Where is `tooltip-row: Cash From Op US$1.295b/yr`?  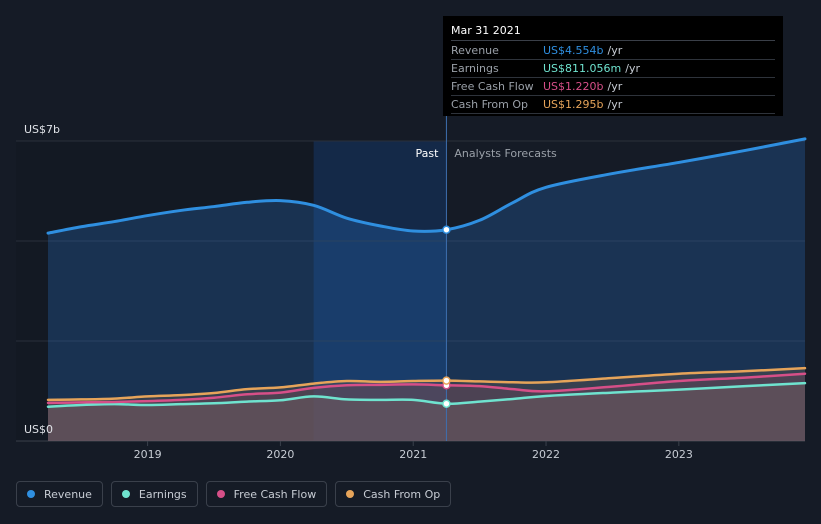
tooltip-row: Cash From Op US$1.295b/yr is located at coordinates (613, 105).